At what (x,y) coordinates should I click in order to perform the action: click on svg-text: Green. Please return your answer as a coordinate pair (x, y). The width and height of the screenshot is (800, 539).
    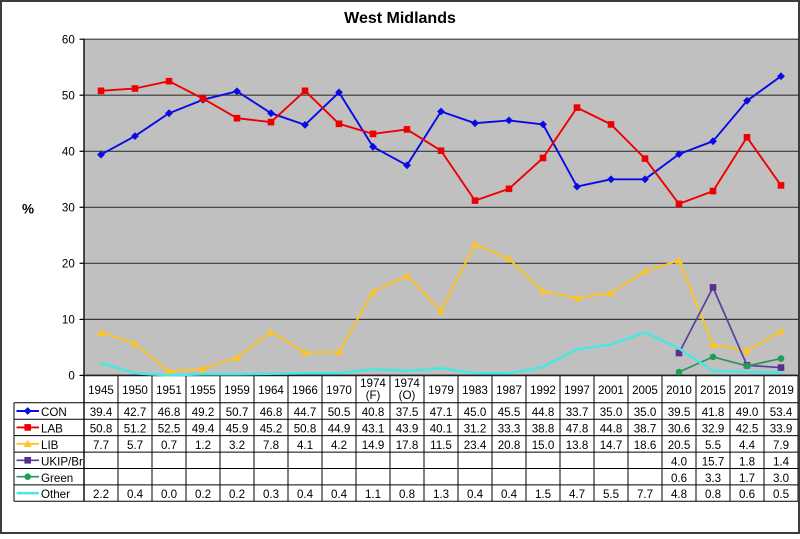
    Looking at the image, I should click on (57, 478).